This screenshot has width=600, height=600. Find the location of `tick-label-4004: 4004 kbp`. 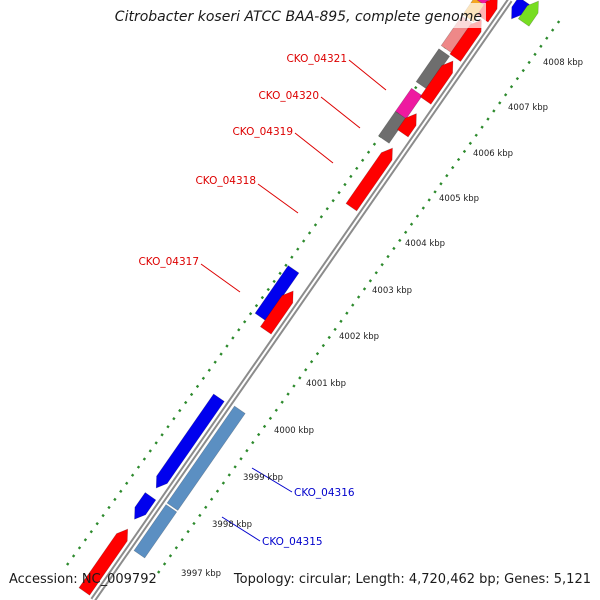

tick-label-4004: 4004 kbp is located at coordinates (425, 244).